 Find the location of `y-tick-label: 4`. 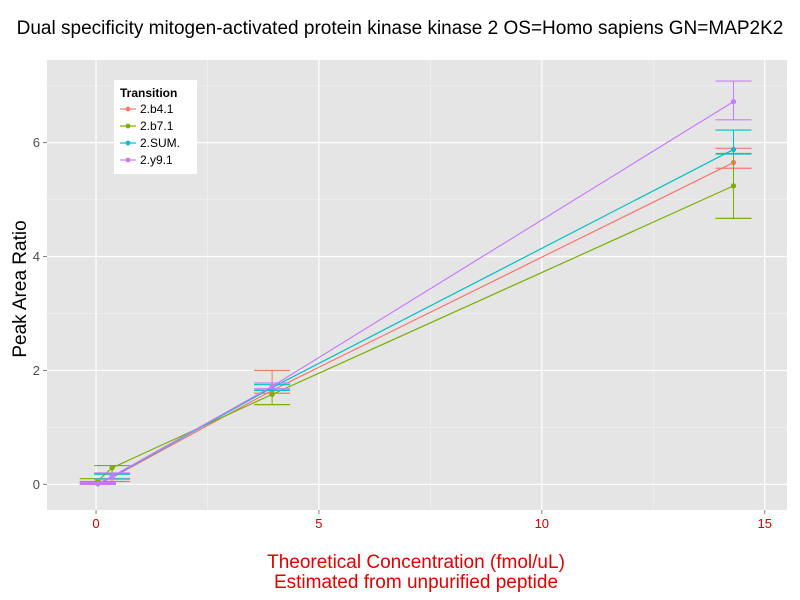

y-tick-label: 4 is located at coordinates (36, 256).